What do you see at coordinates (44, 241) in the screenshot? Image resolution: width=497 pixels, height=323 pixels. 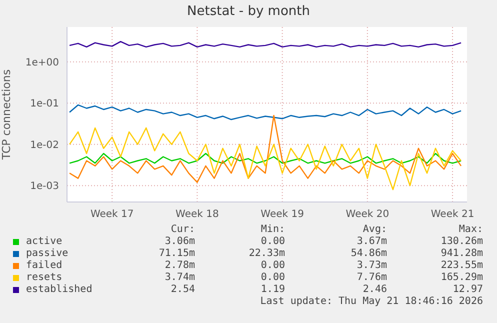 I see `legend-label: active` at bounding box center [44, 241].